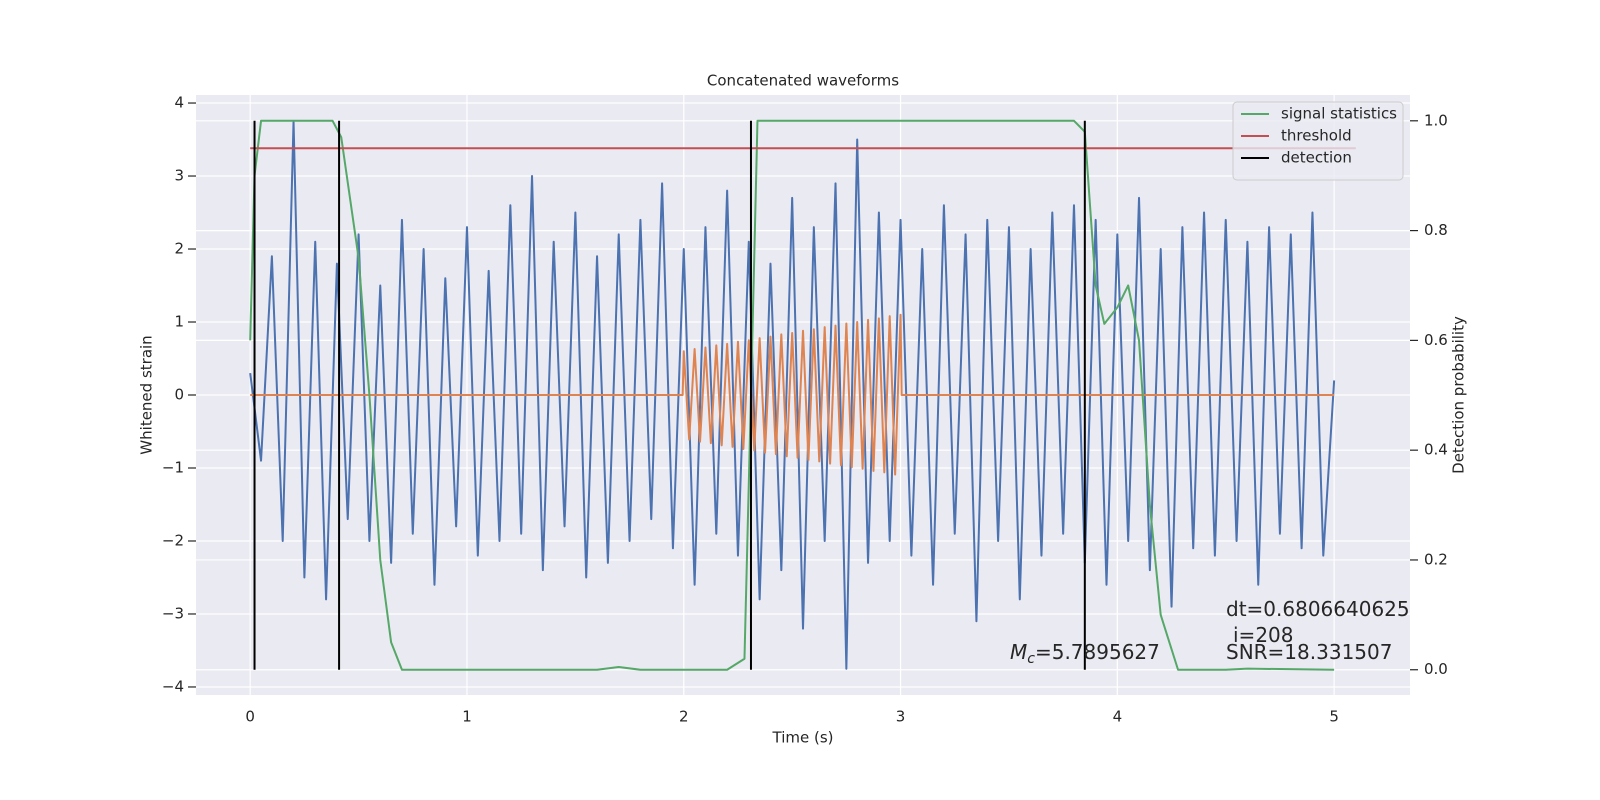  Describe the element at coordinates (1263, 635) in the screenshot. I see `annotation-i: i=208` at that location.